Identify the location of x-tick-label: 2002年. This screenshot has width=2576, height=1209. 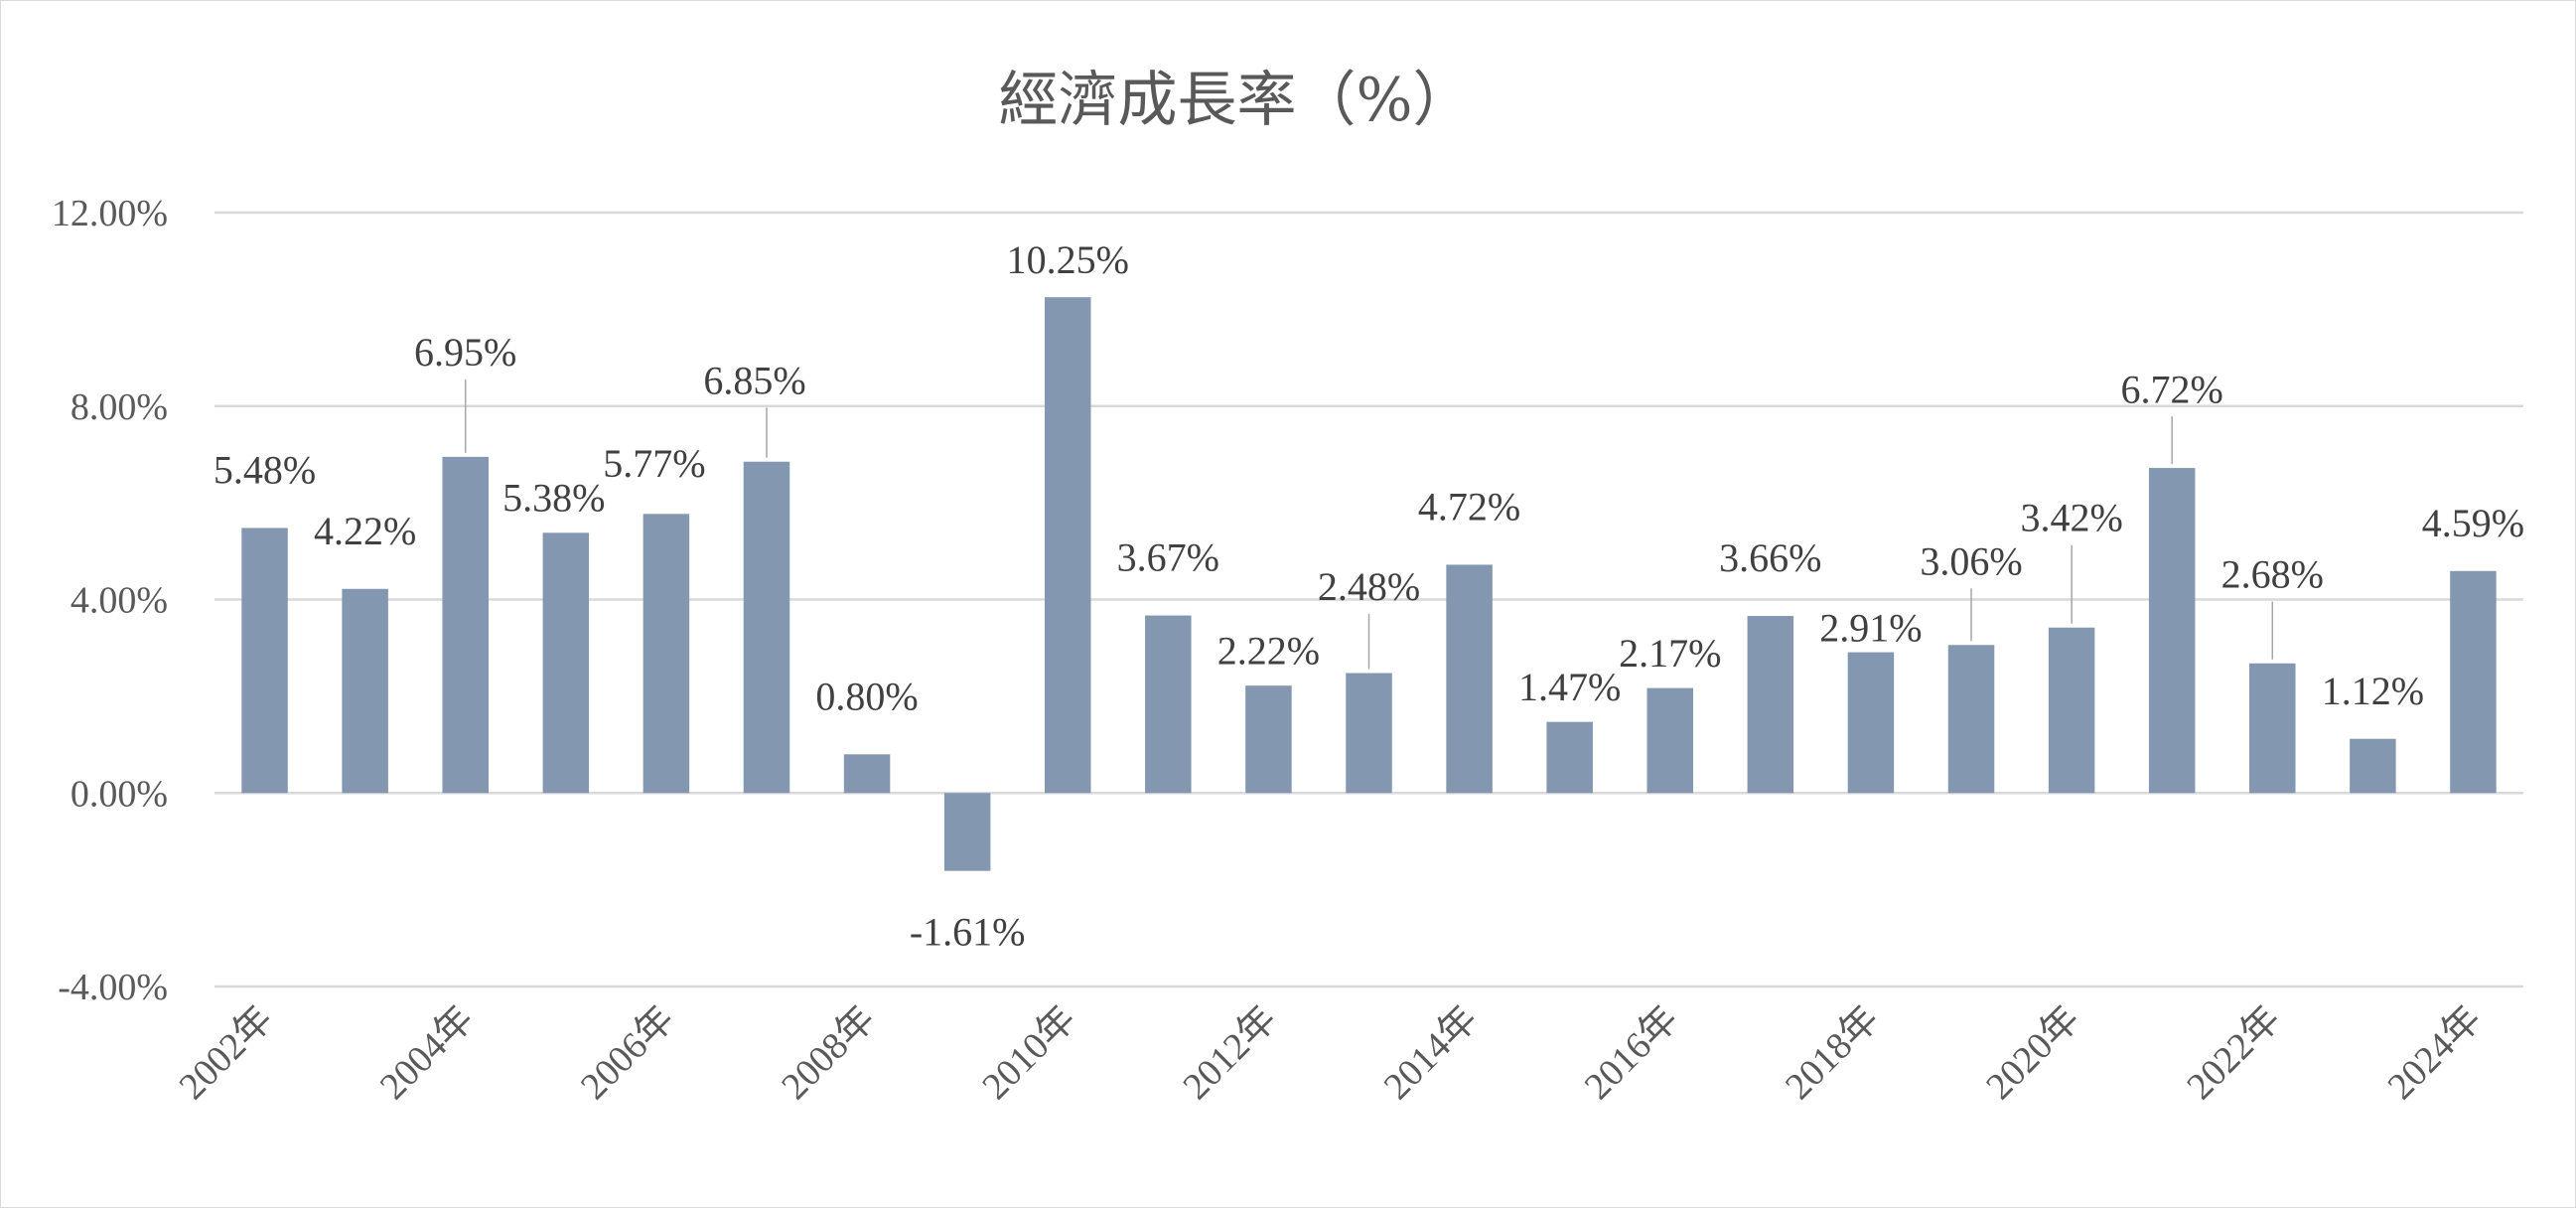
(227, 1053).